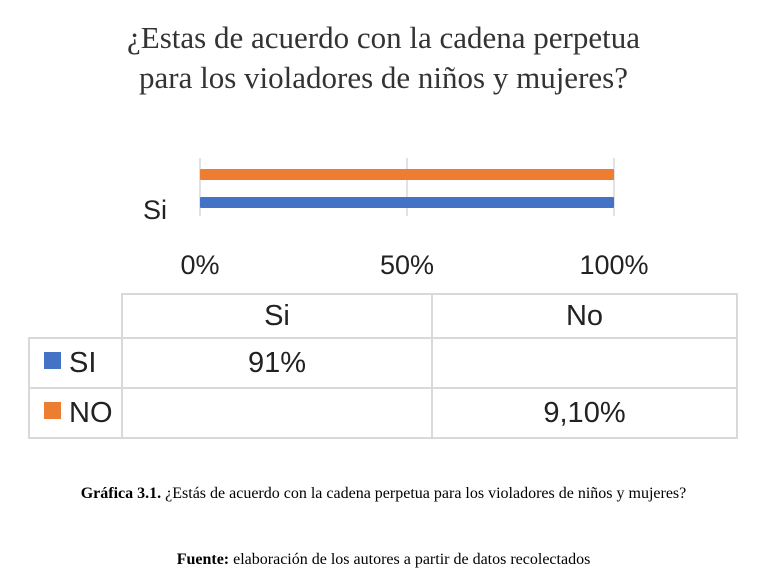 Image resolution: width=767 pixels, height=585 pixels. Describe the element at coordinates (83, 362) in the screenshot. I see `legend-label-si: SI` at that location.